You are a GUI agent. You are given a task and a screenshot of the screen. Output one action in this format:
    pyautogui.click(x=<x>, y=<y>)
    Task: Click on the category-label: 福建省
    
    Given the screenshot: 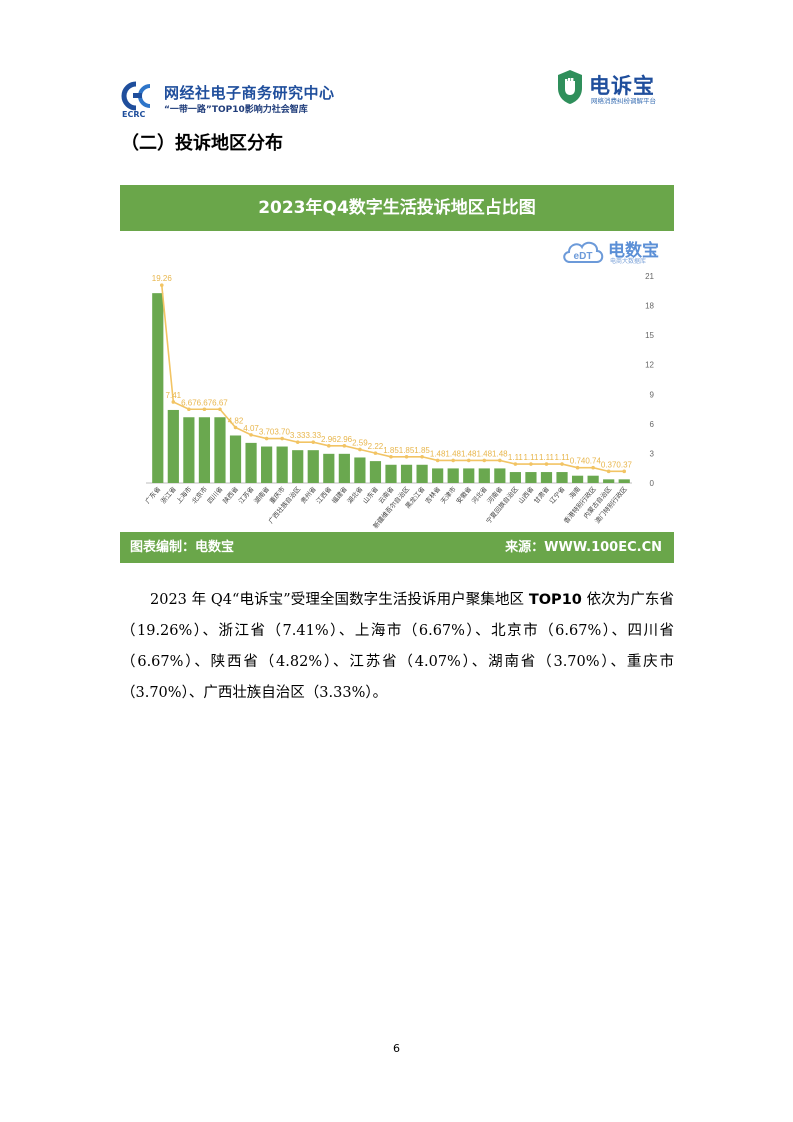 What is the action you would take?
    pyautogui.click(x=339, y=494)
    